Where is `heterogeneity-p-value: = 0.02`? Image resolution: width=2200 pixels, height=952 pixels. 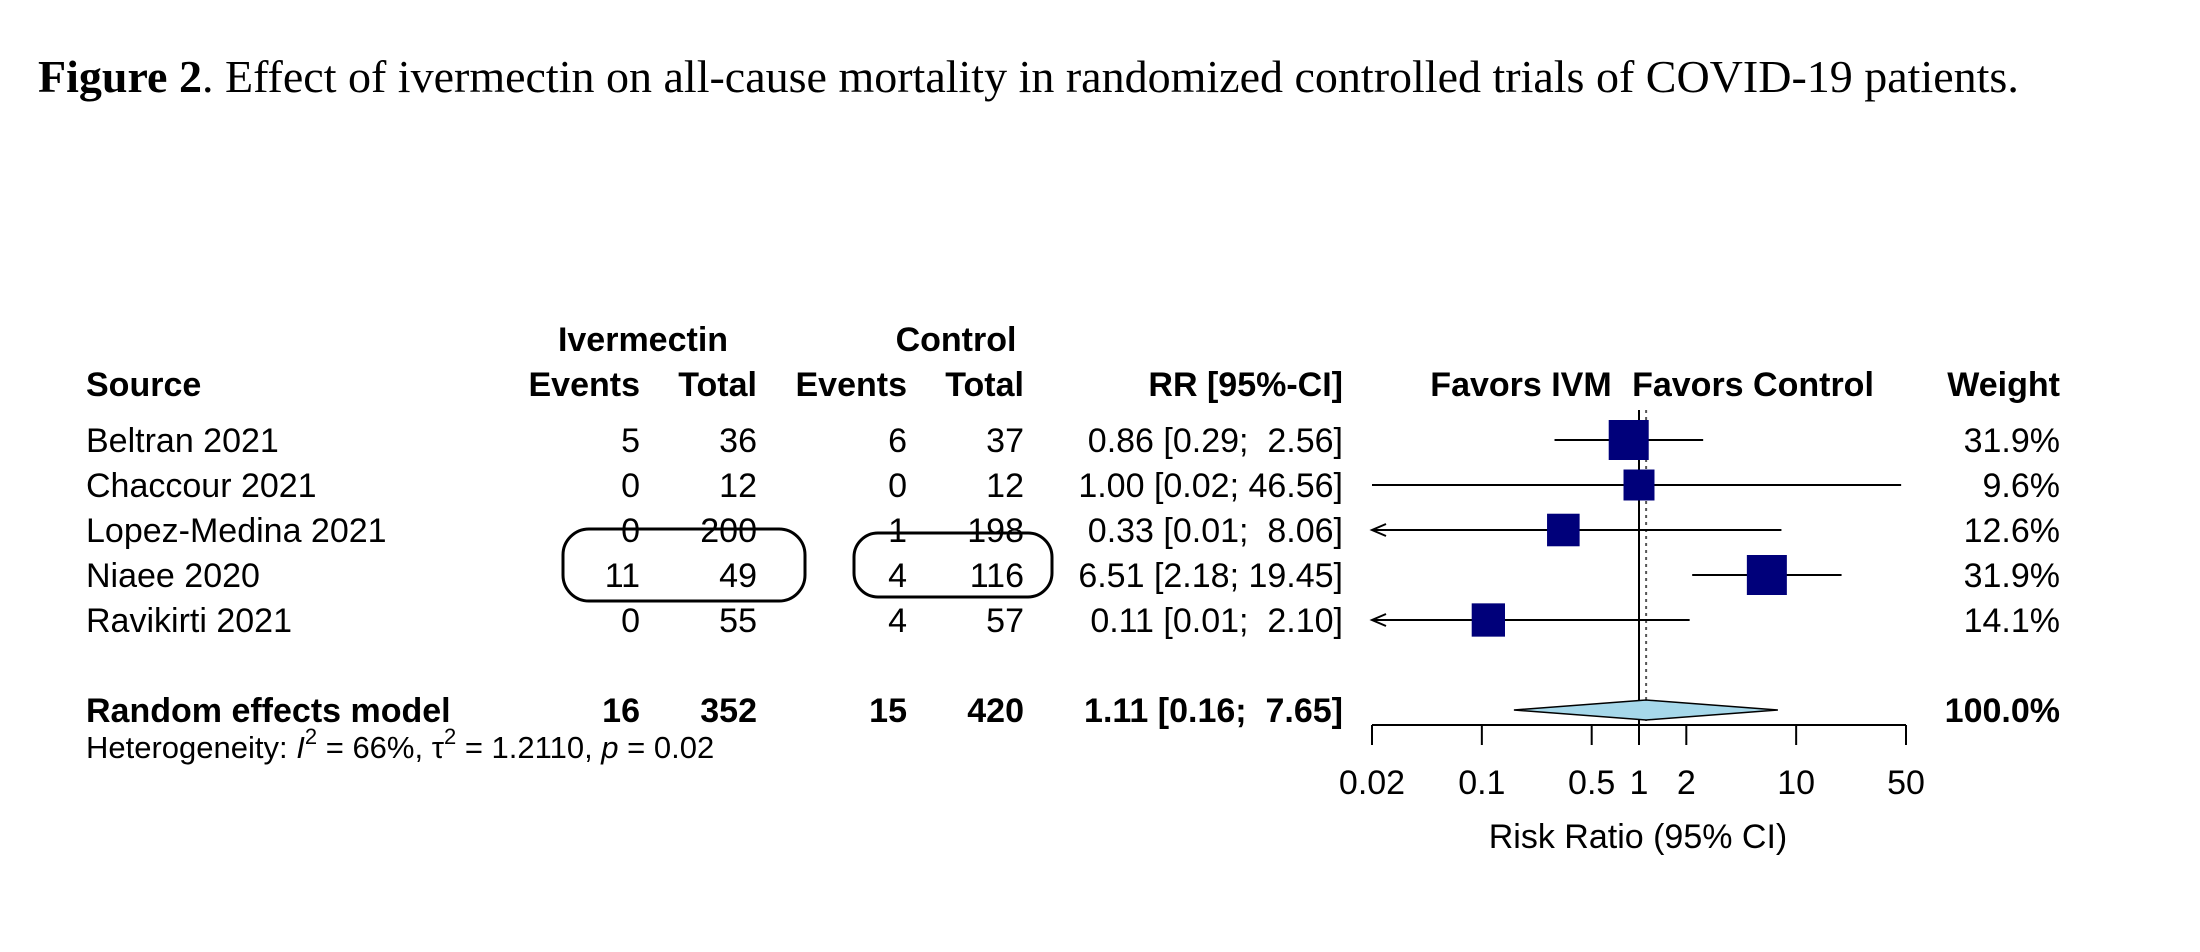
heterogeneity-p-value: = 0.02 is located at coordinates (667, 747).